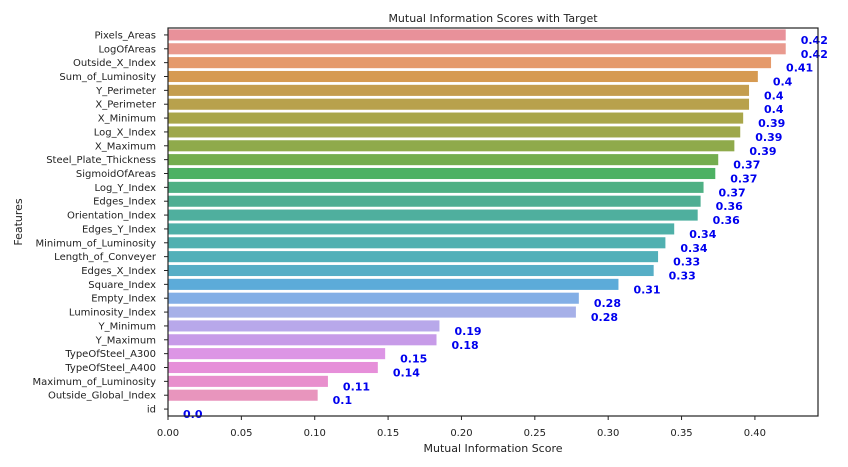  What do you see at coordinates (356, 386) in the screenshot?
I see `data-label: 0.11` at bounding box center [356, 386].